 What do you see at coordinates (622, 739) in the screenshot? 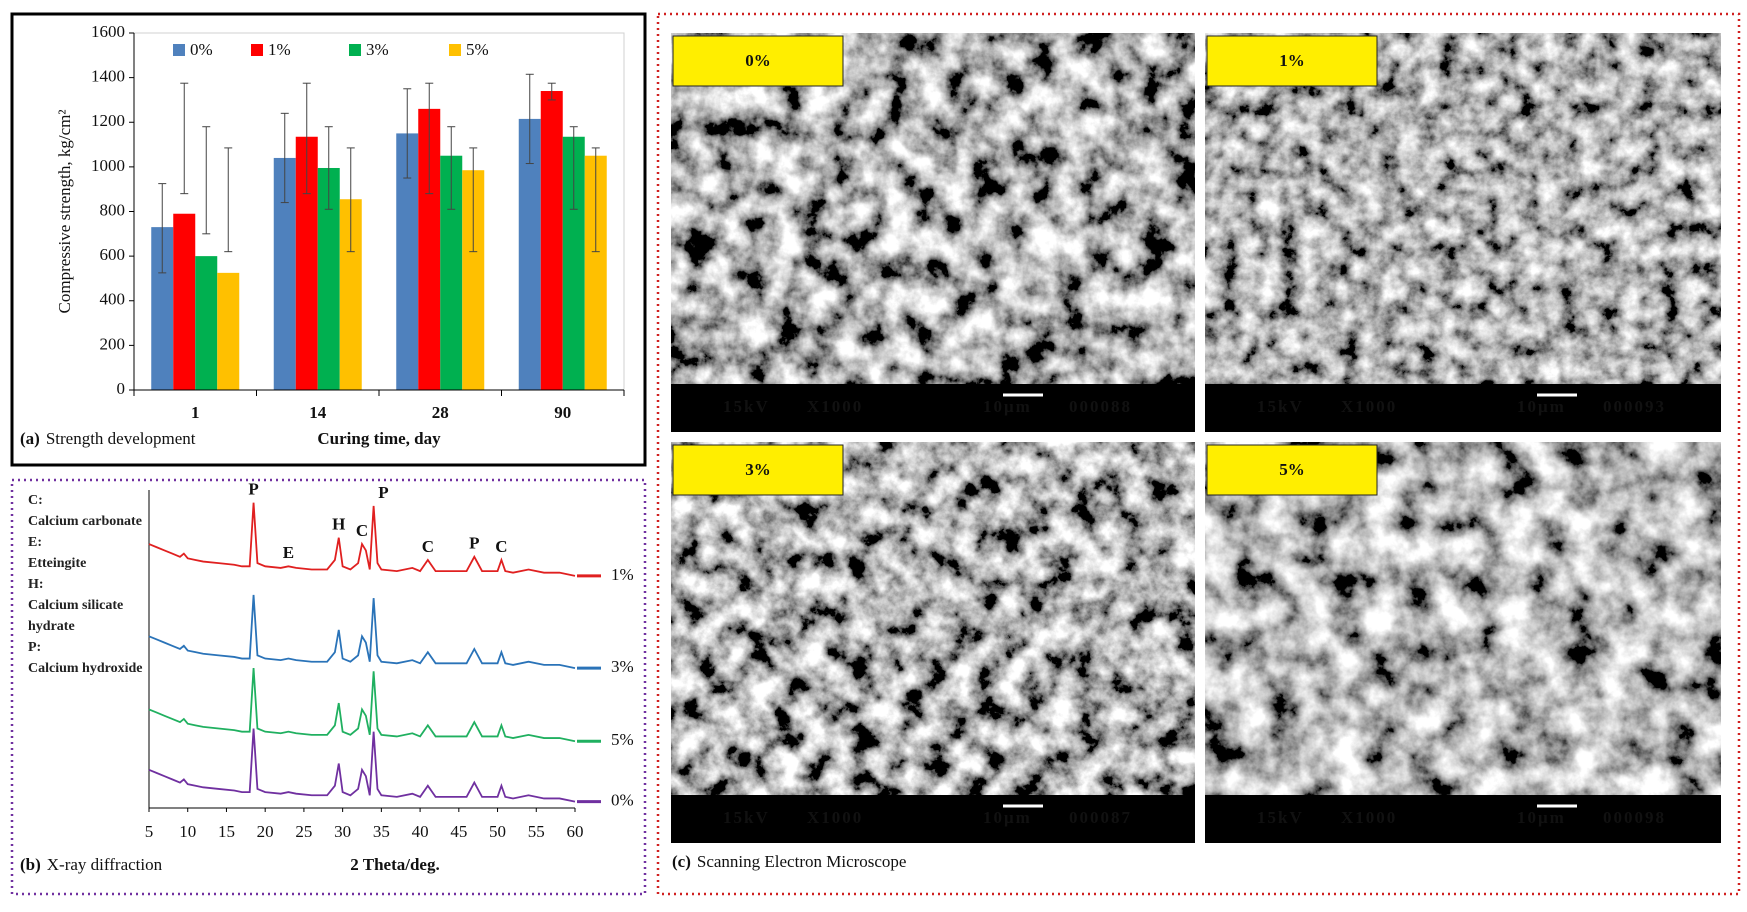
I see `legend-label: 5%` at bounding box center [622, 739].